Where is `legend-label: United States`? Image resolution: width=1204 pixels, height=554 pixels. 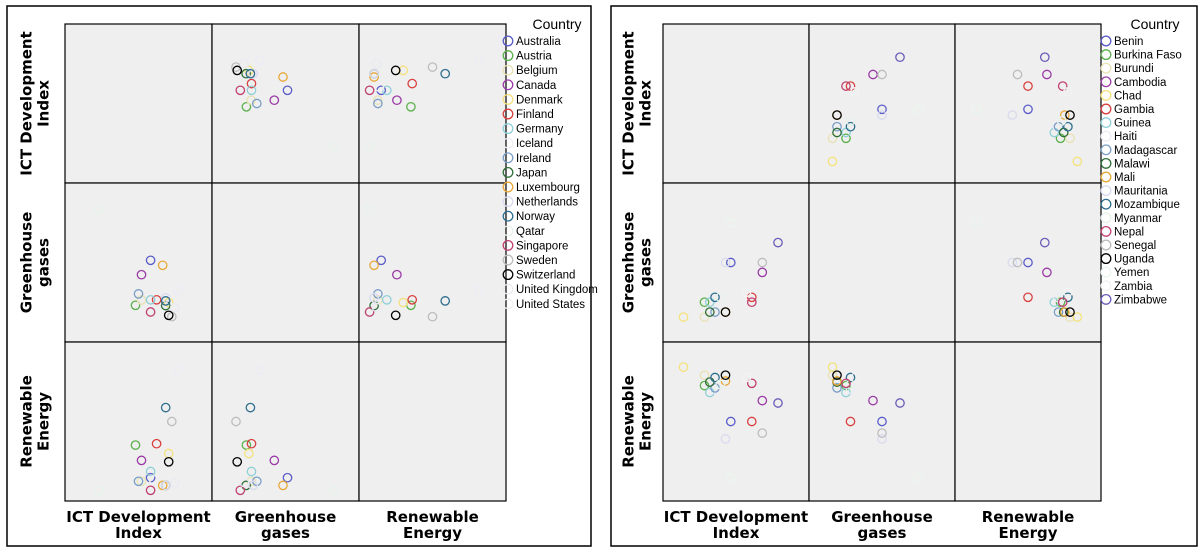
legend-label: United States is located at coordinates (550, 305).